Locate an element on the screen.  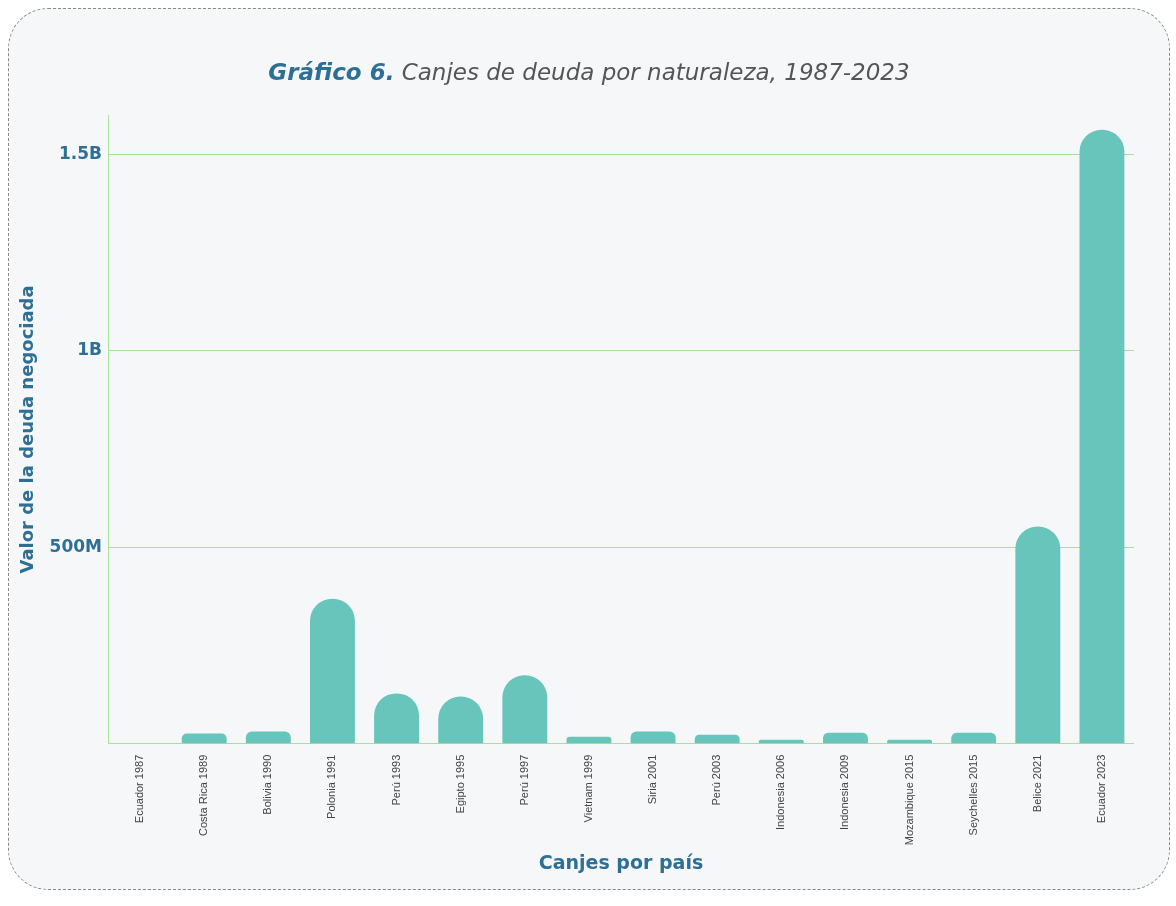
x-tick-label: Egipto 1995 is located at coordinates (459, 784).